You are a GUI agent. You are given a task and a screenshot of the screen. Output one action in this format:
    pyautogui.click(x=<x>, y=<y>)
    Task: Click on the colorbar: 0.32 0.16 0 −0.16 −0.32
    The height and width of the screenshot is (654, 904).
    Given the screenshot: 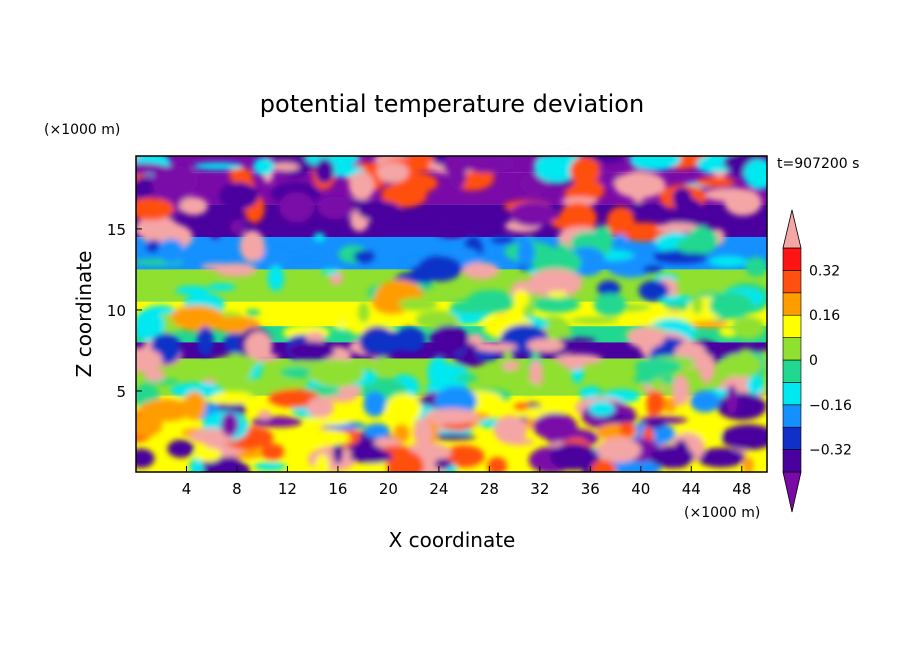 What is the action you would take?
    pyautogui.click(x=817, y=361)
    